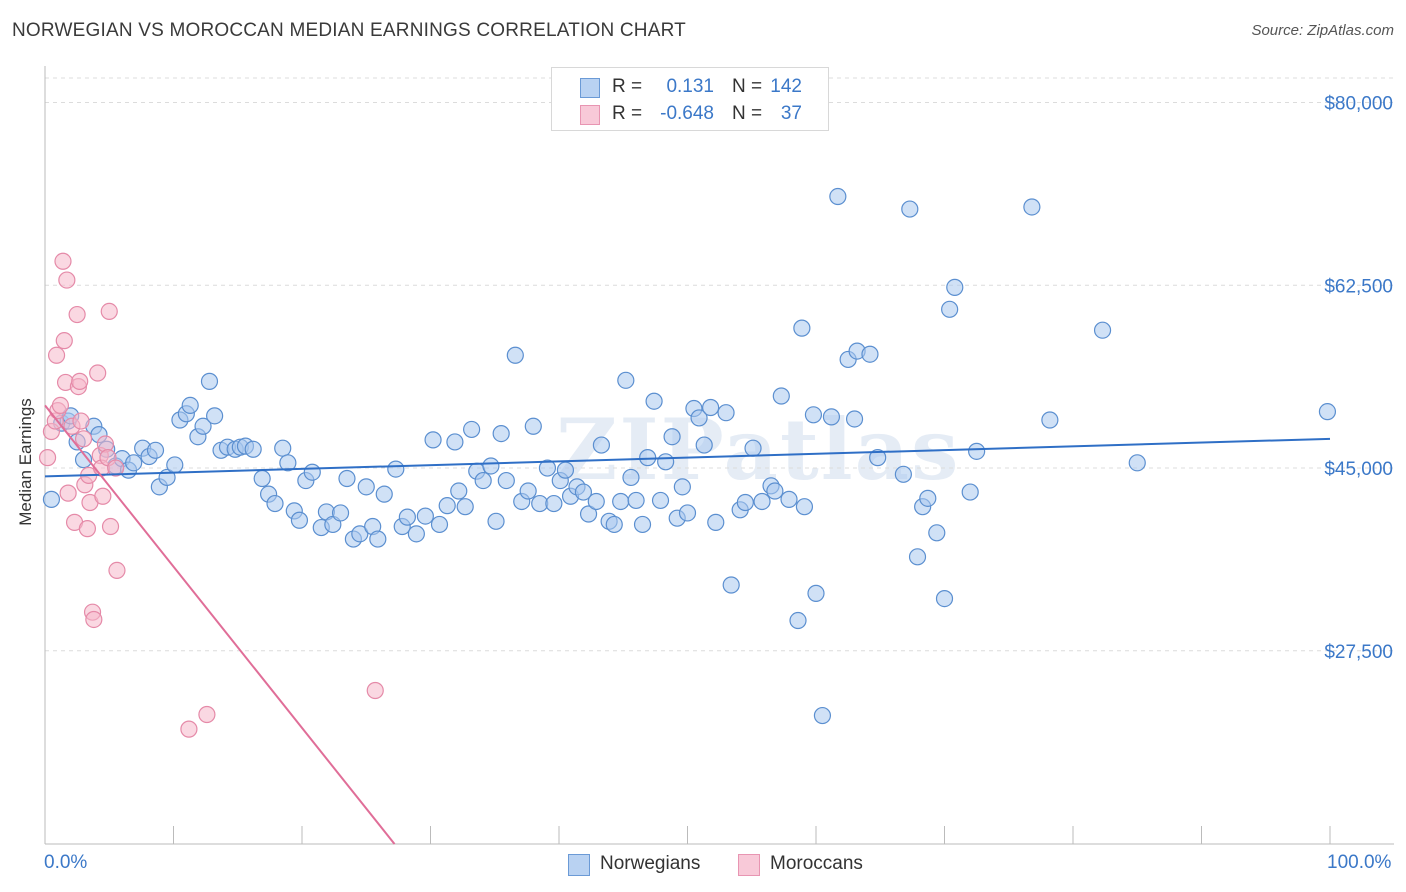 This screenshot has height=892, width=1406. What do you see at coordinates (687, 113) in the screenshot?
I see `legend-r-value: -0.648` at bounding box center [687, 113].